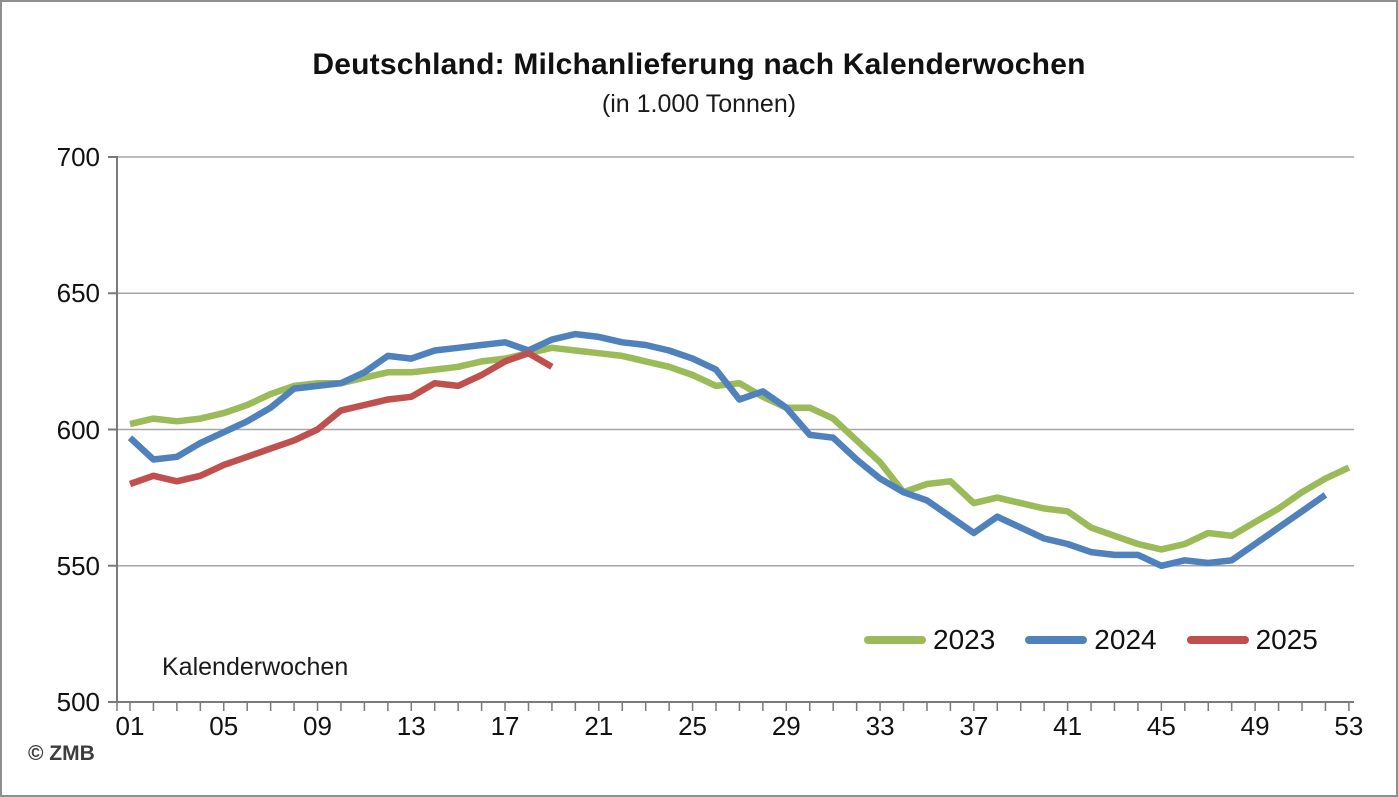 The image size is (1398, 797). What do you see at coordinates (78, 429) in the screenshot?
I see `y-axis-label-600: 600` at bounding box center [78, 429].